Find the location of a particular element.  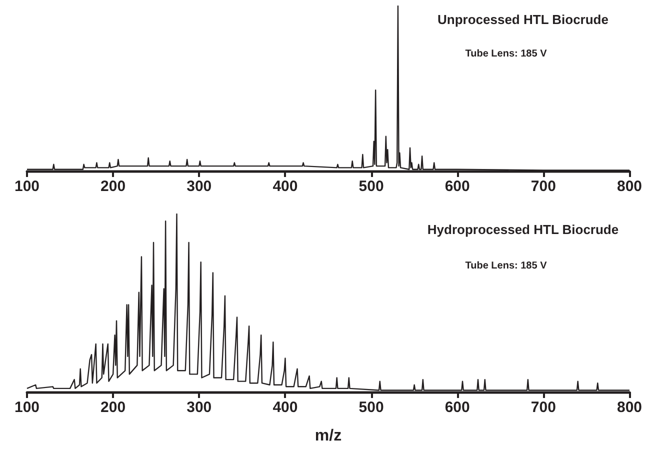

text: Unprocessed HTL Biocrude is located at coordinates (523, 19).